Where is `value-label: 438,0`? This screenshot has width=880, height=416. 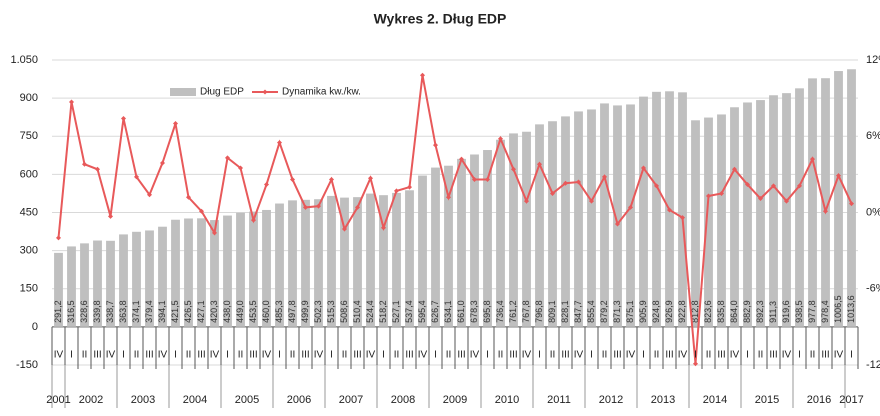 value-label: 438,0 is located at coordinates (227, 311).